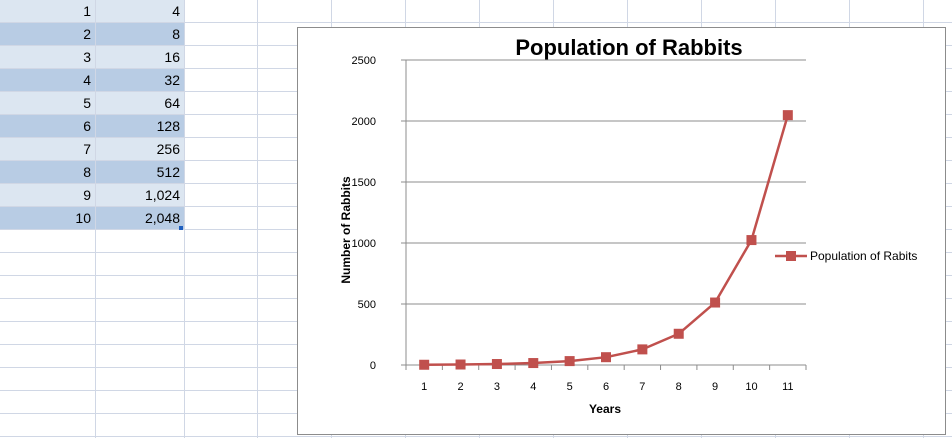 The width and height of the screenshot is (952, 438). What do you see at coordinates (346, 230) in the screenshot?
I see `y-axis-label: Number of Rabbits` at bounding box center [346, 230].